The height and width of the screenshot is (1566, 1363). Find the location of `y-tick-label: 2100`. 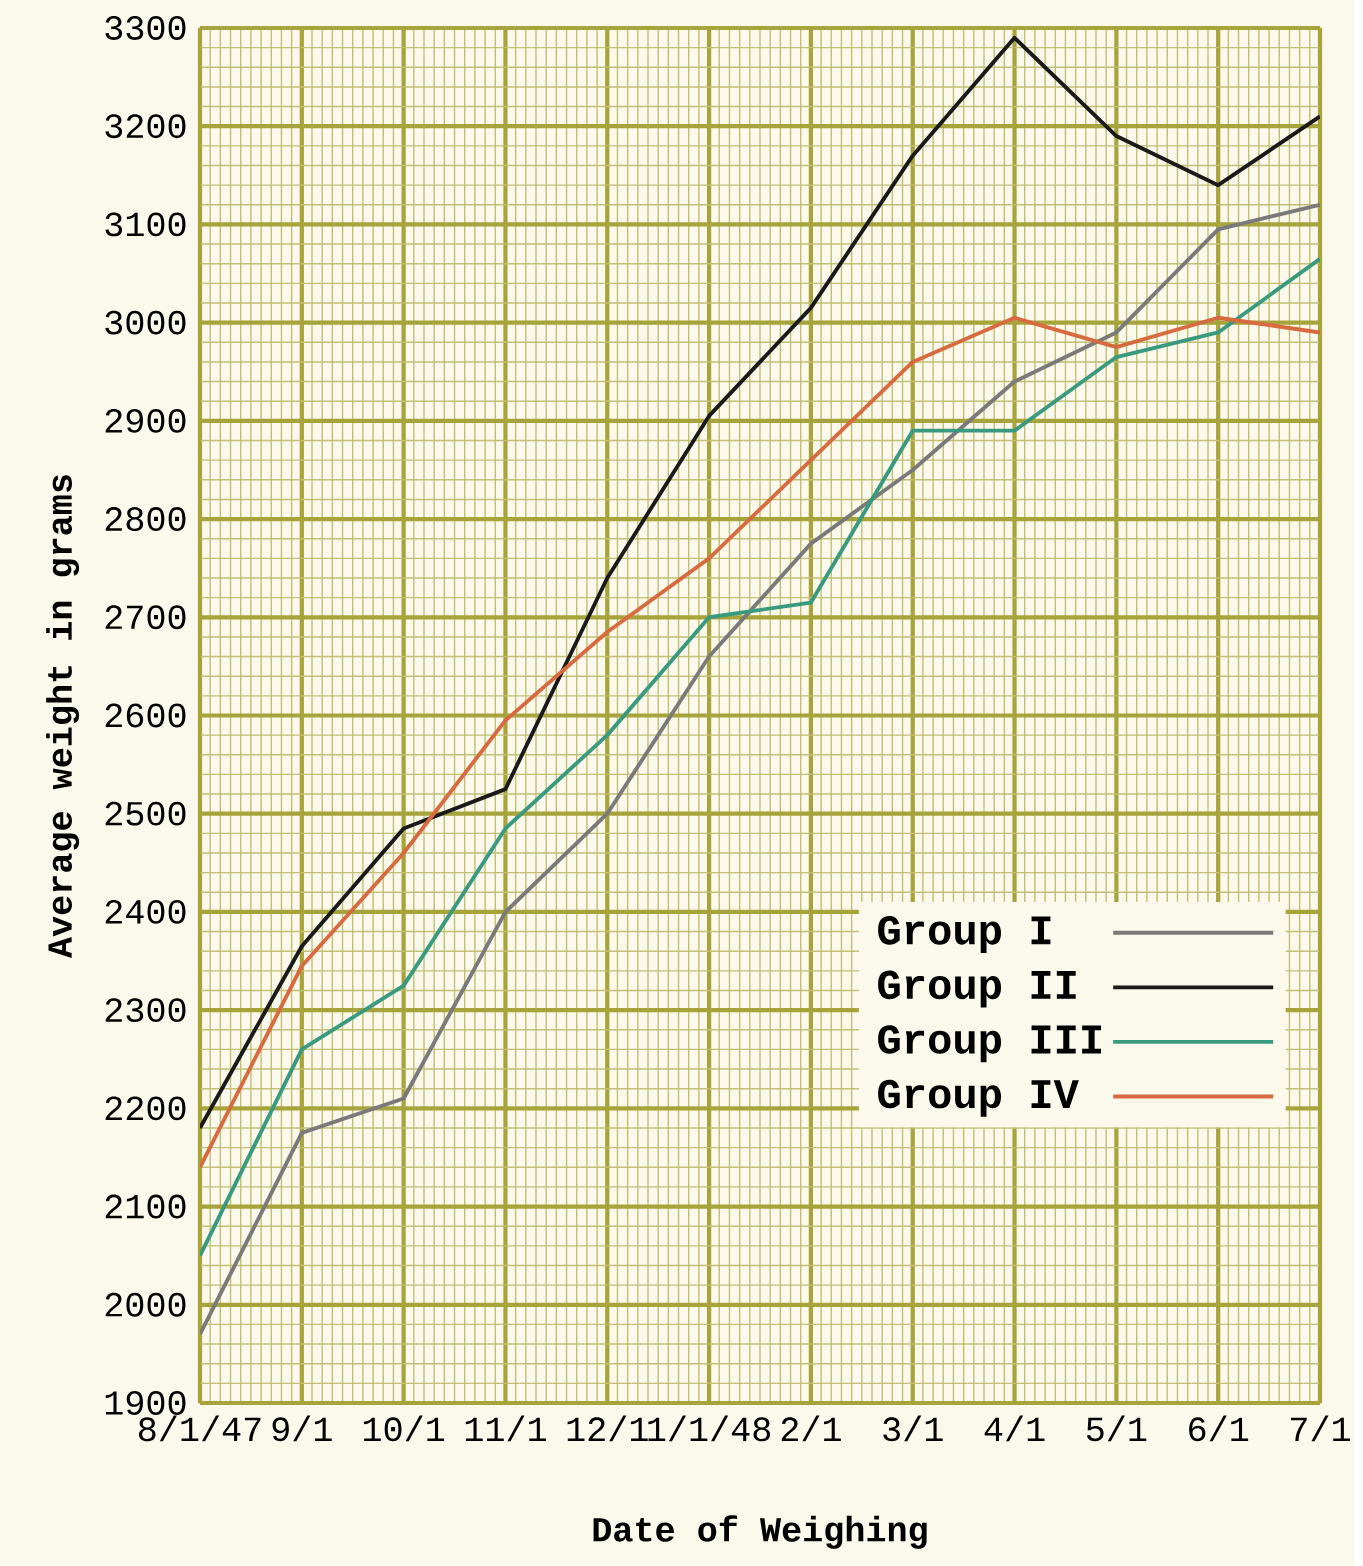

y-tick-label: 2100 is located at coordinates (145, 1206).